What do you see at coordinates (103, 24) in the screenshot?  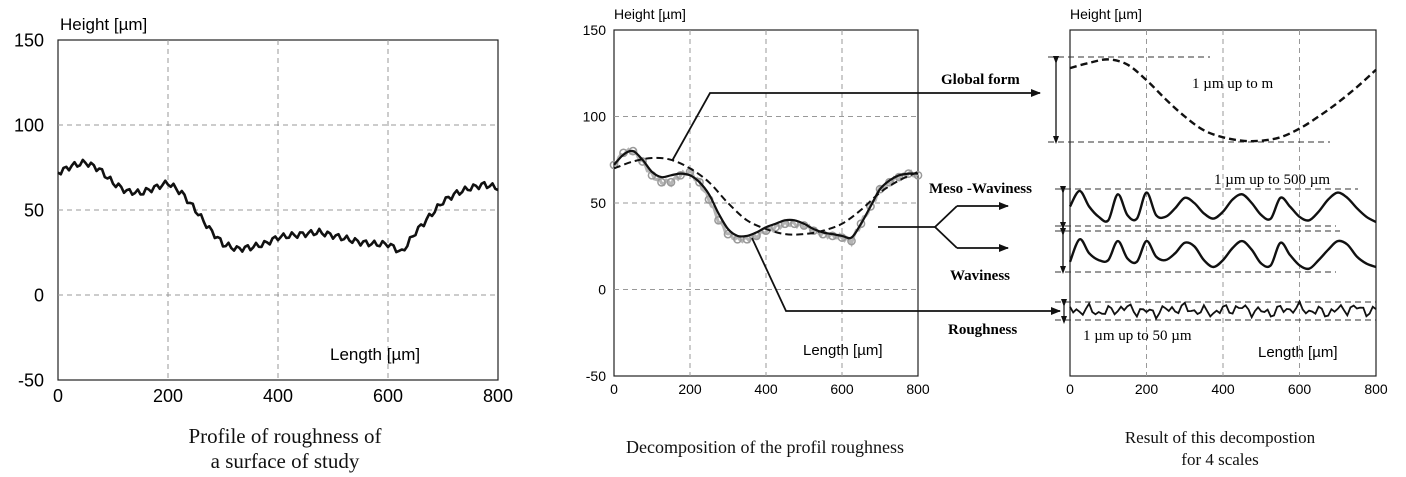 I see `p1-y-axis-label: Height [µm]` at bounding box center [103, 24].